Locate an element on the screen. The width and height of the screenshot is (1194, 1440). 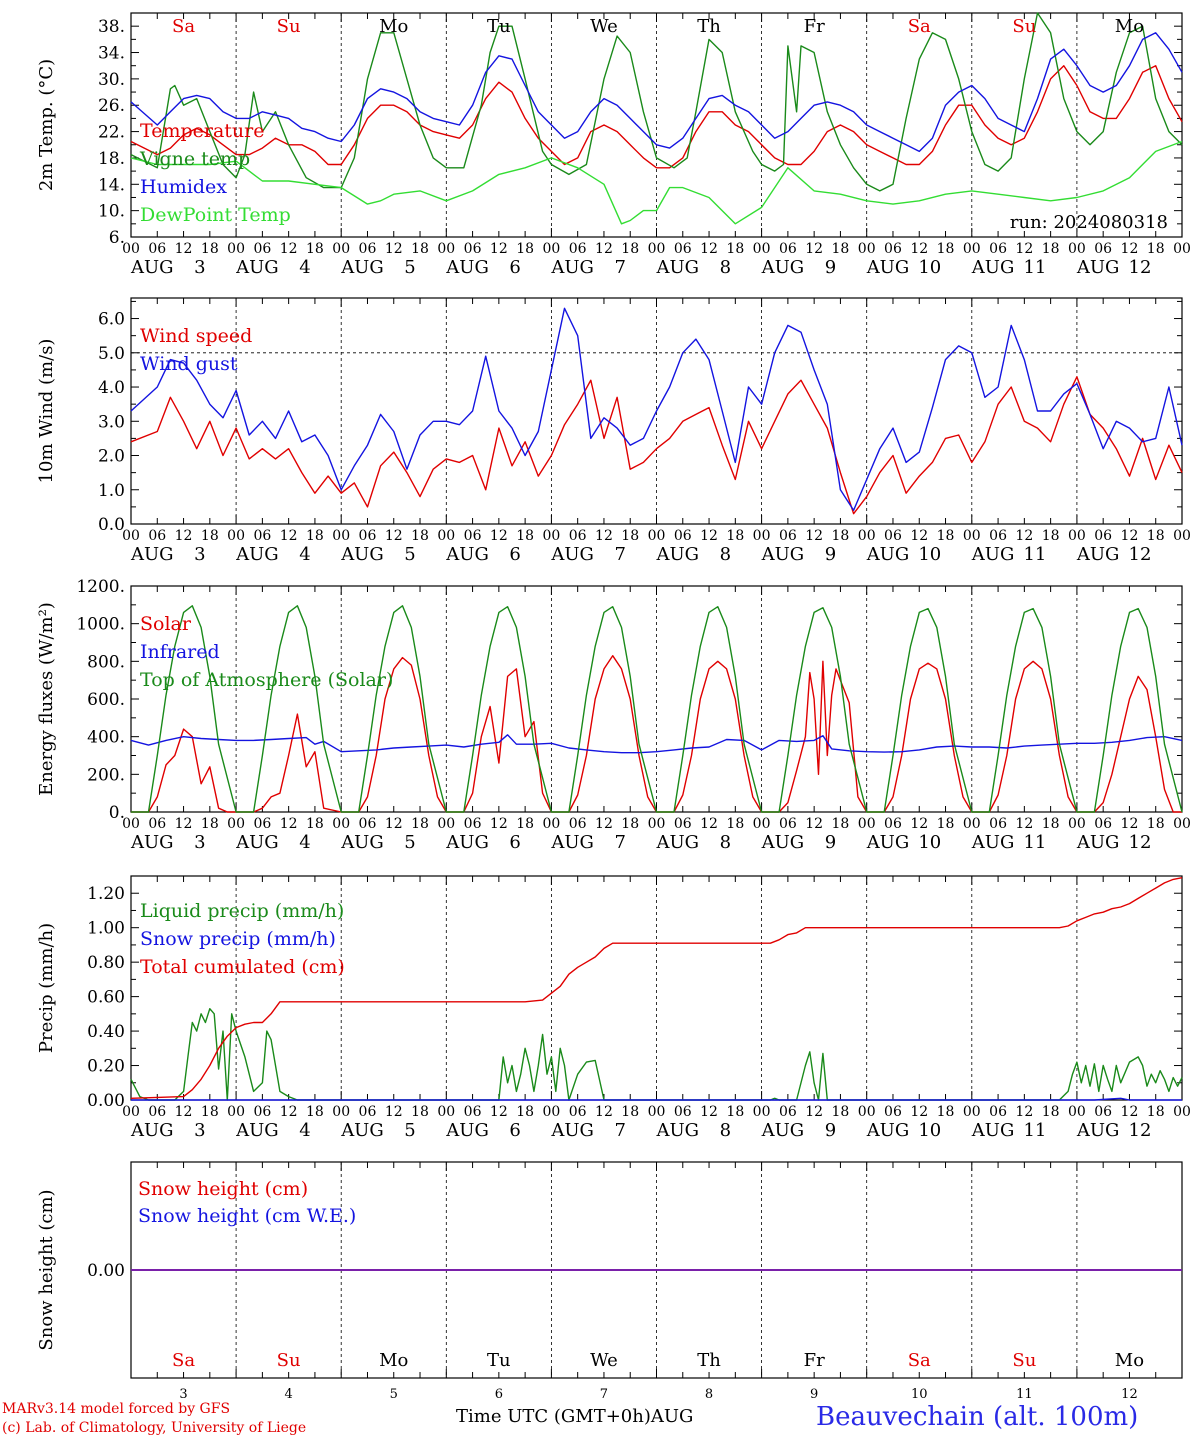
y-tick-label: 30. is located at coordinates (111, 80).